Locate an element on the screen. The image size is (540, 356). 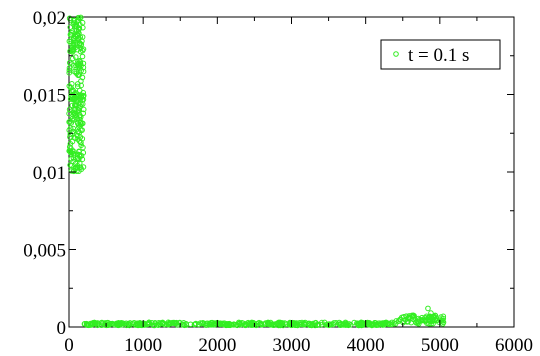
y-tick-label: 0,01 is located at coordinates (49, 173).